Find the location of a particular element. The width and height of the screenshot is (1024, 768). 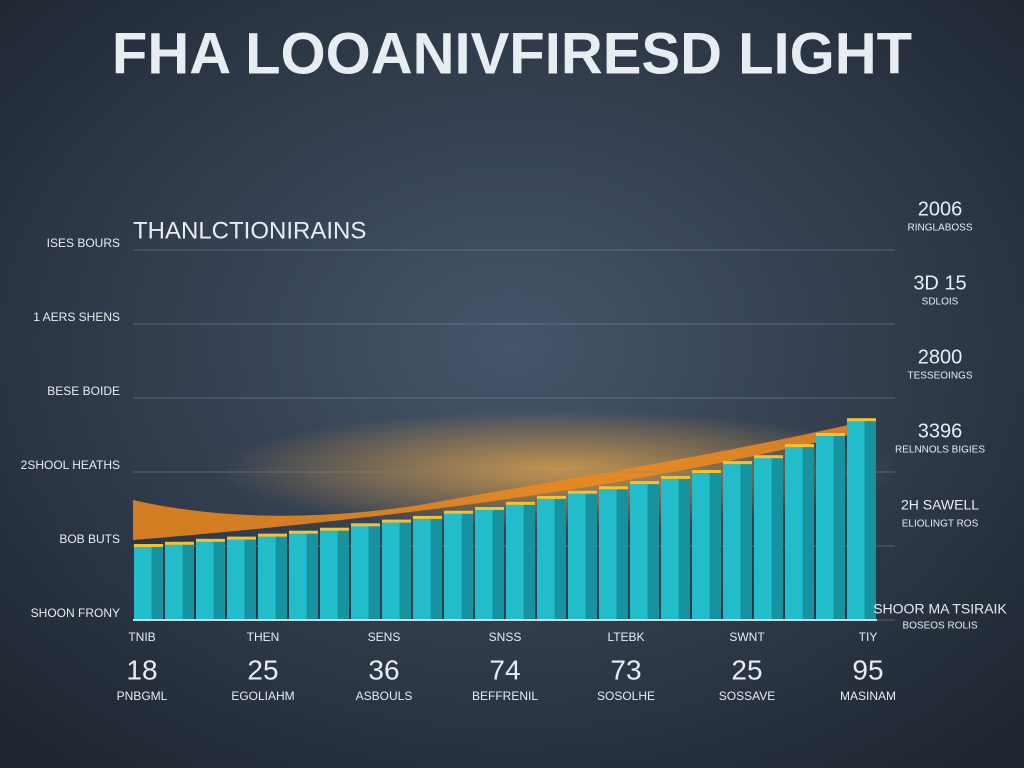

right-sublabel: BOSEOS ROLIS is located at coordinates (939, 626).